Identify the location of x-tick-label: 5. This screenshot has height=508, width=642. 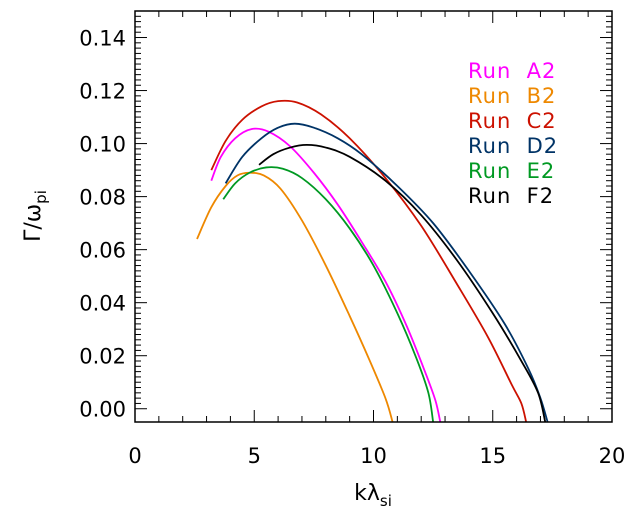
(254, 456).